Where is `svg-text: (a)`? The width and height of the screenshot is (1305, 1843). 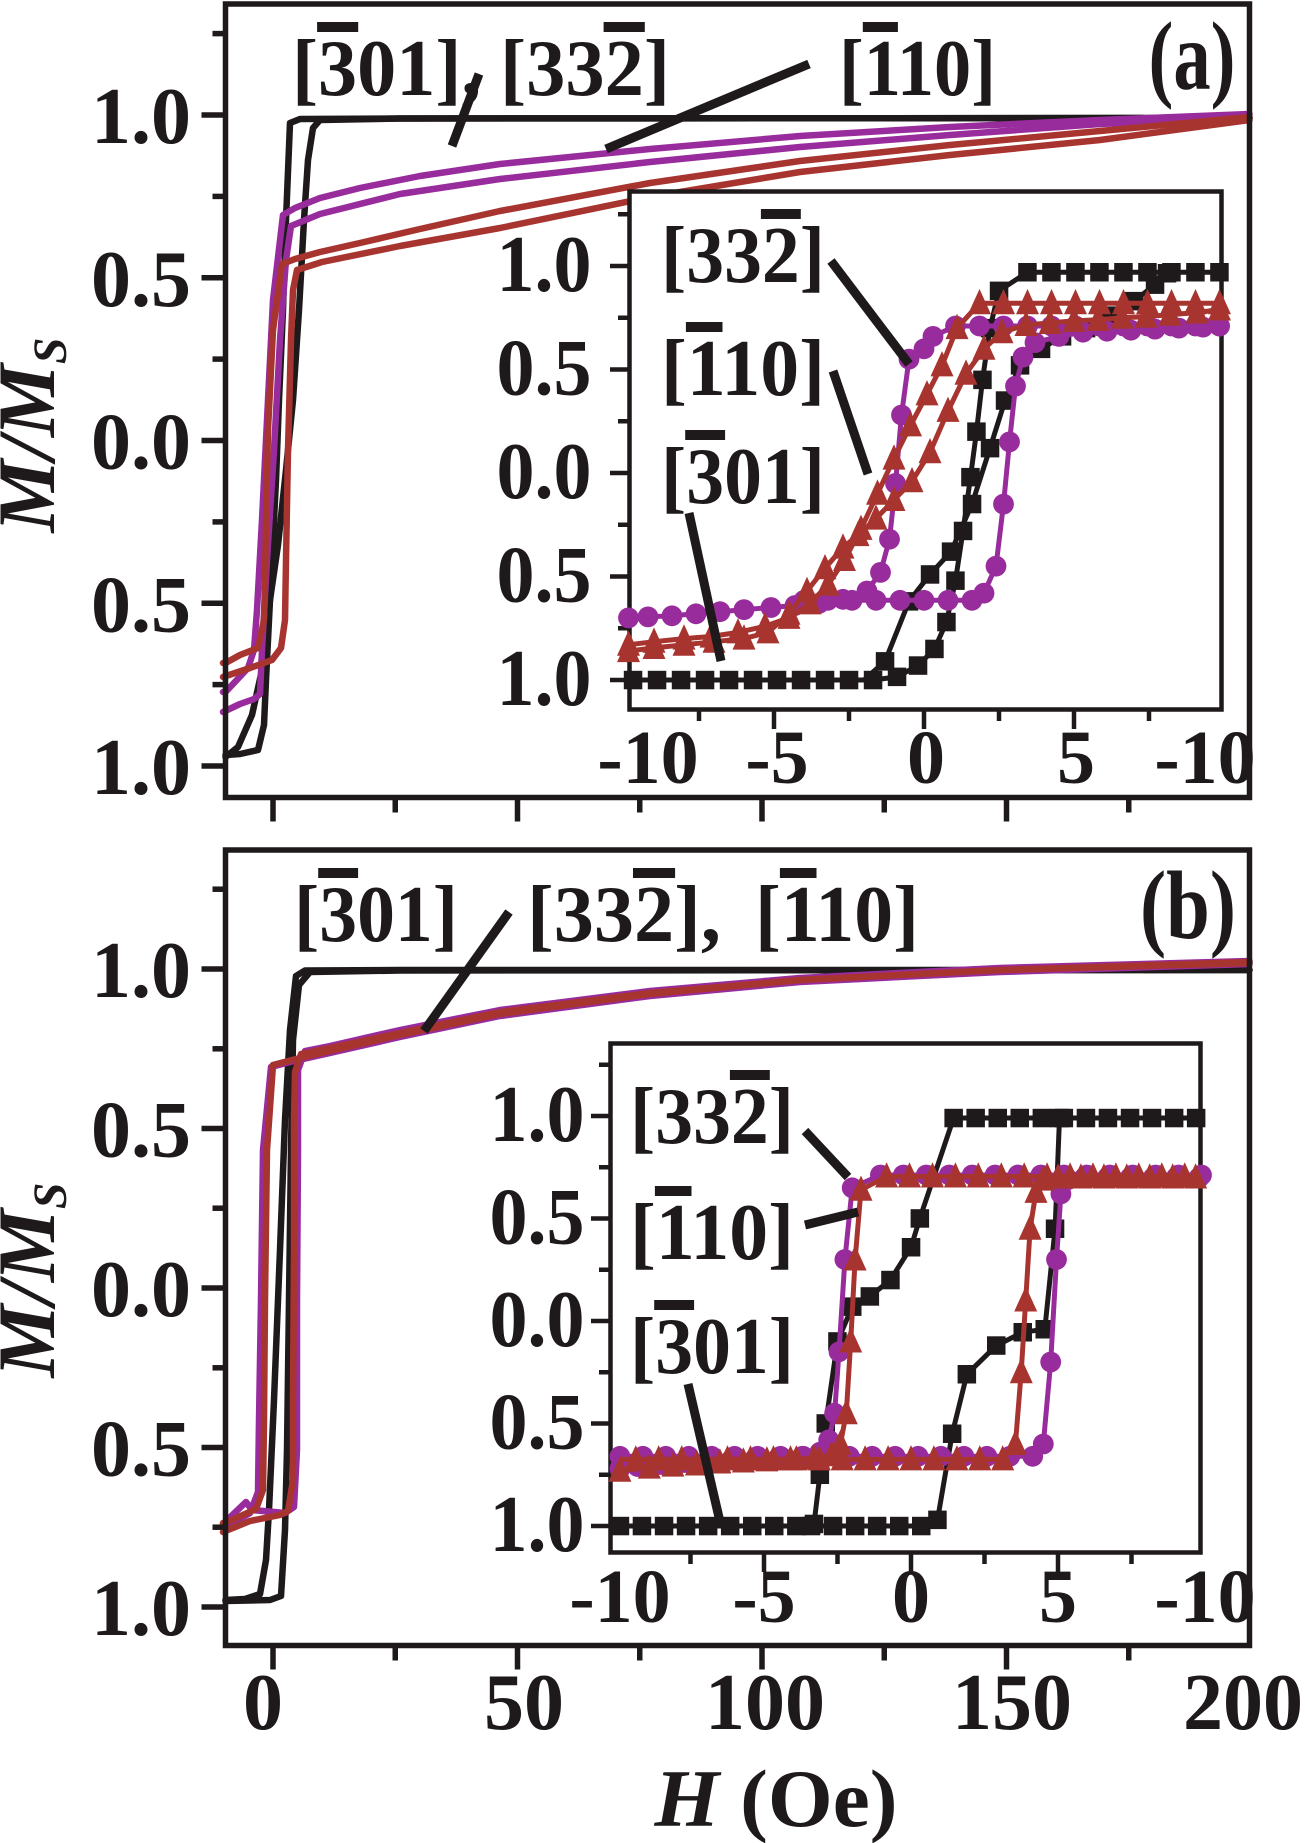 svg-text: (a) is located at coordinates (1192, 56).